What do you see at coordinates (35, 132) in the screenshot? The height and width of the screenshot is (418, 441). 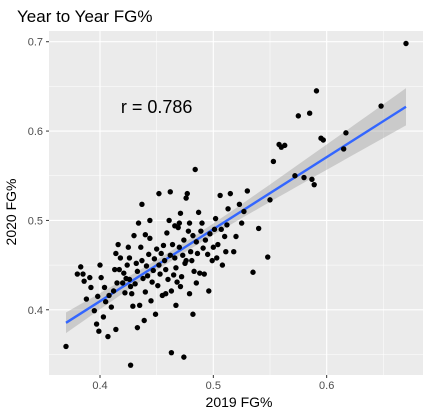 I see `y-tick-label: 0.6` at bounding box center [35, 132].